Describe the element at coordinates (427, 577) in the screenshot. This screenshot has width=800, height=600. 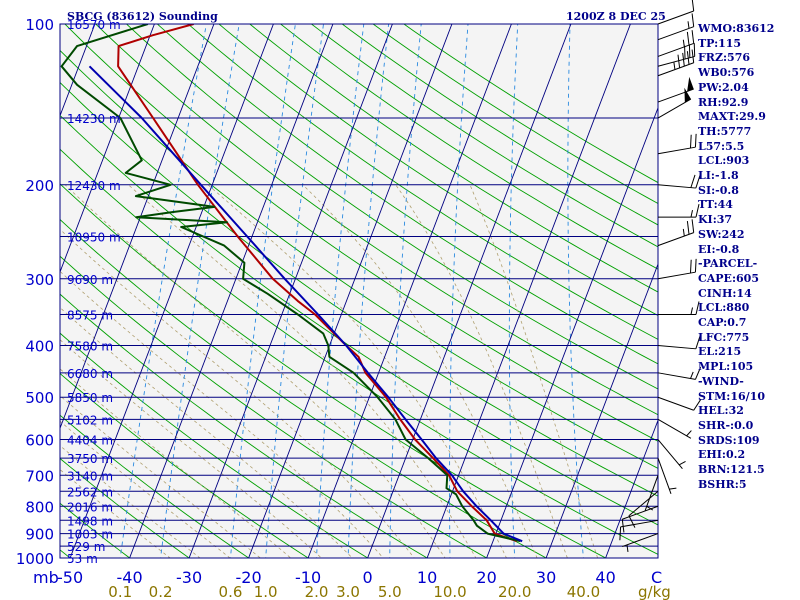
I see `temperature-tick-label: 10` at that location.